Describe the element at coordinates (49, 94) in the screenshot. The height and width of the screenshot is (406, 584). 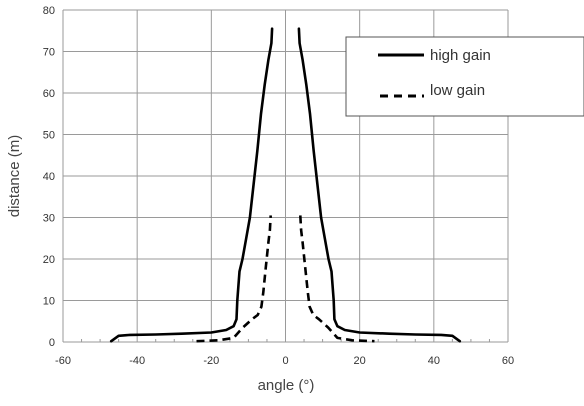
I see `y-tick-label: 60` at that location.